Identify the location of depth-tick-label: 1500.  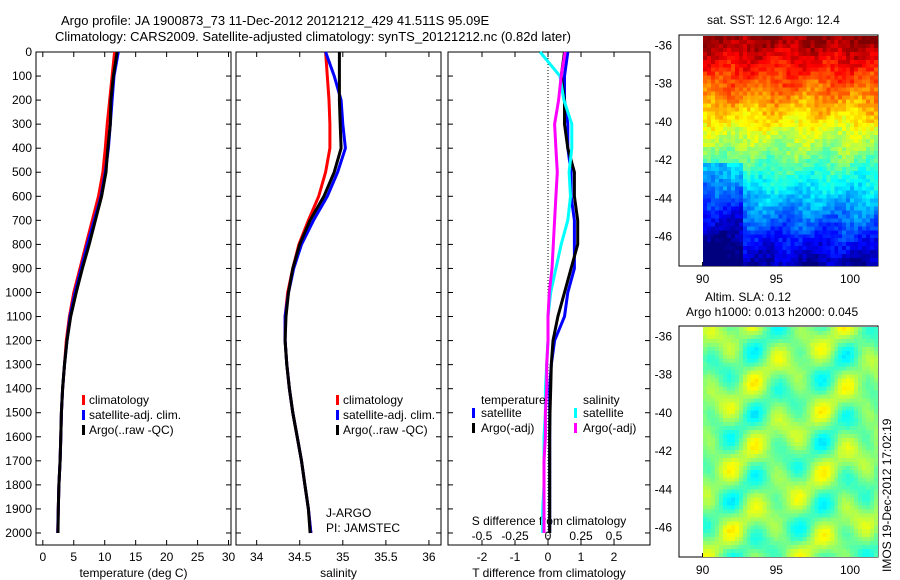
(18, 413).